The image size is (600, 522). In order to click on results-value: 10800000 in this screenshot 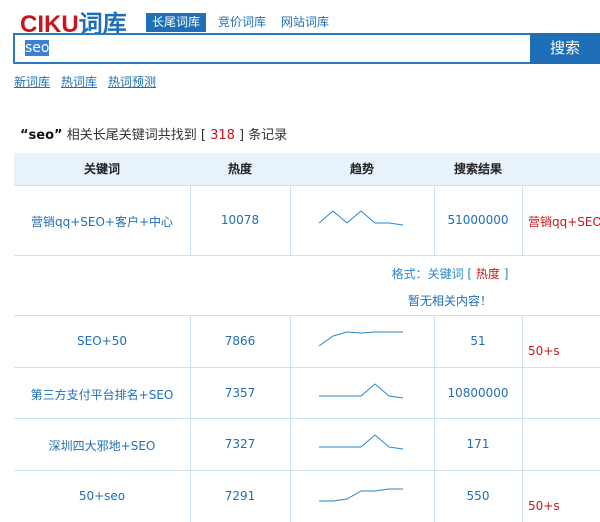, I will do `click(478, 392)`.